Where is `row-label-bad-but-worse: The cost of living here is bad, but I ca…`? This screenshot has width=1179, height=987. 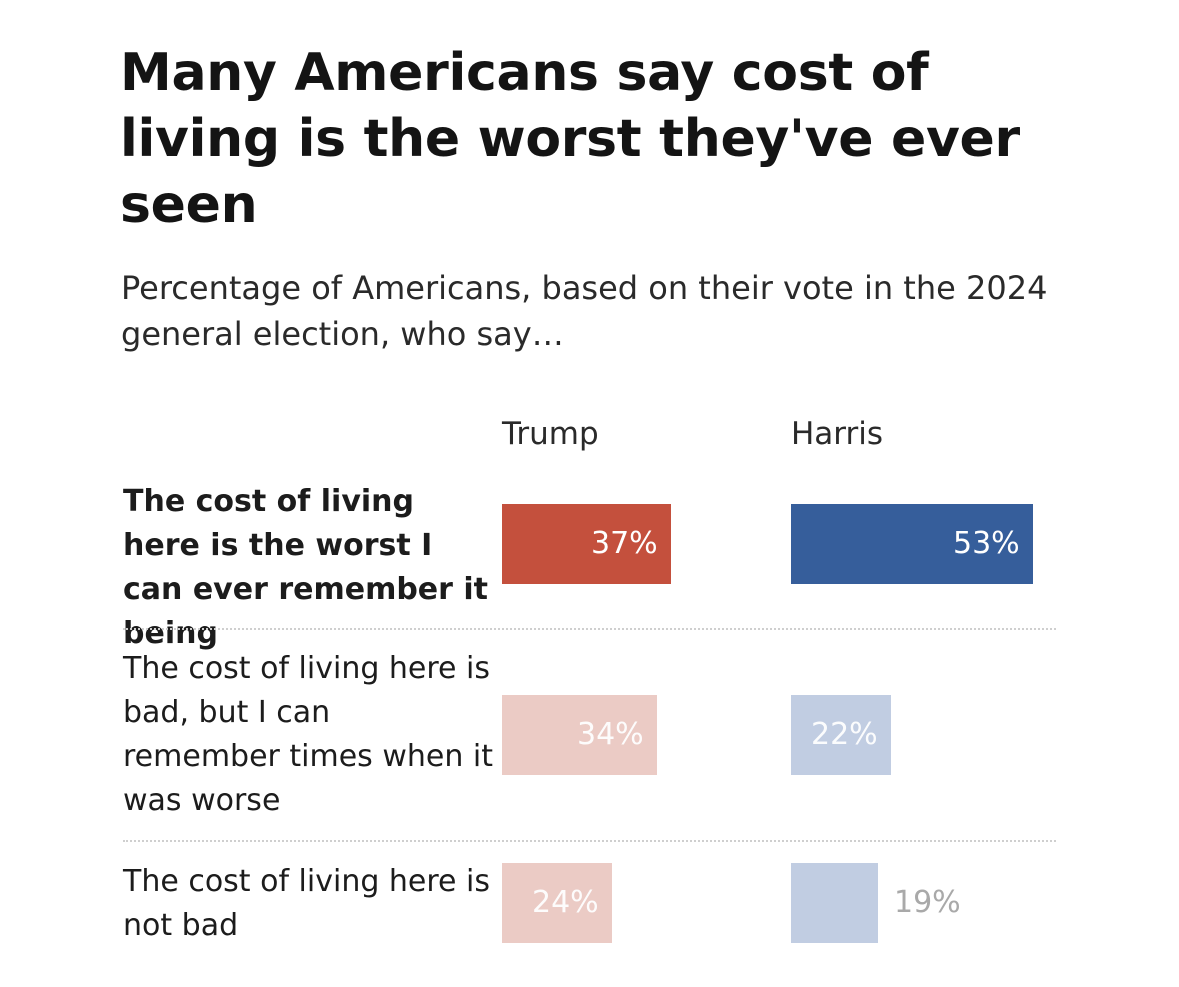 row-label-bad-but-worse: The cost of living here is bad, but I ca… is located at coordinates (308, 734).